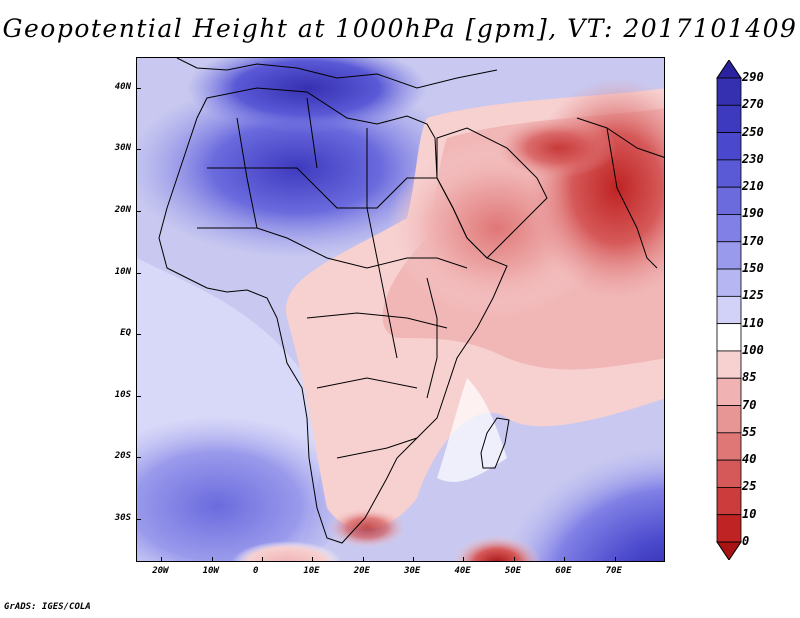 This screenshot has height=618, width=800. I want to click on colorbar-level-label: 85, so click(749, 377).